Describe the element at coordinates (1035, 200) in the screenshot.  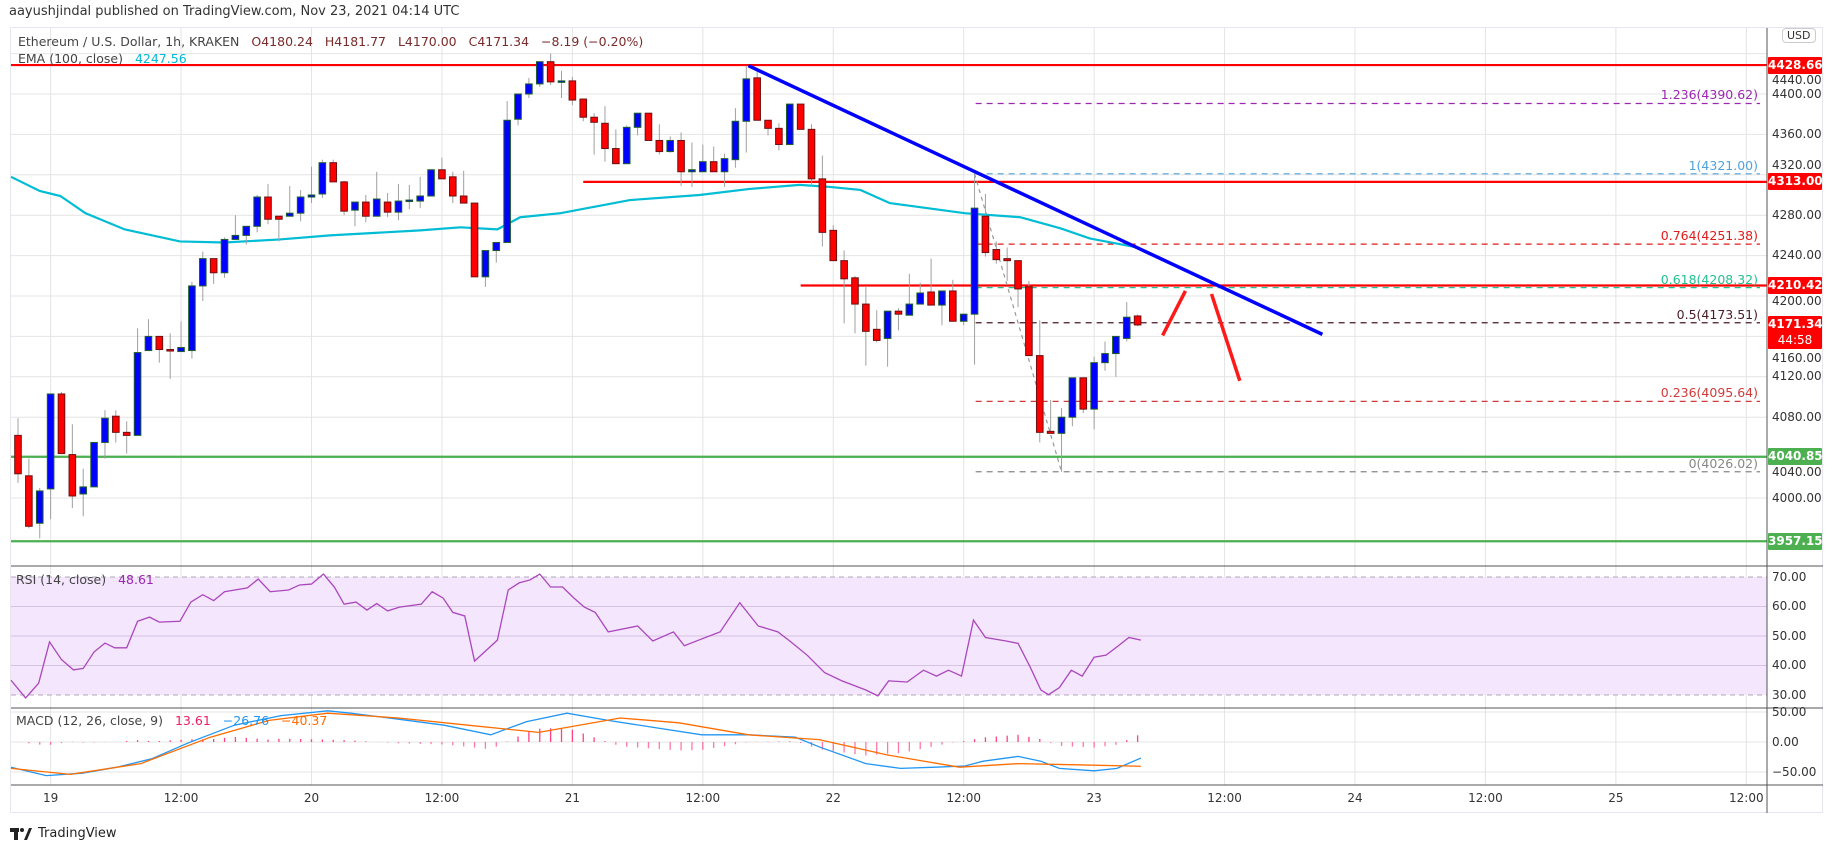
I see `trendline` at that location.